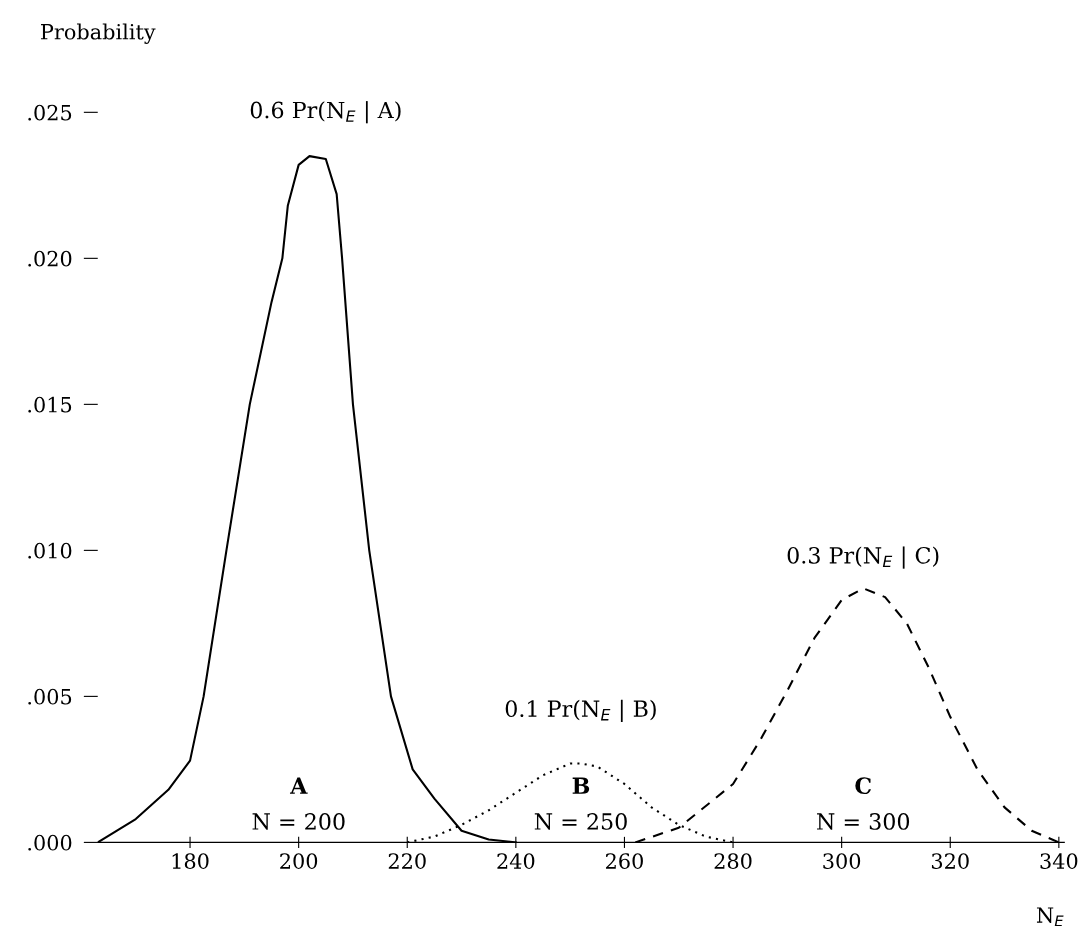  Describe the element at coordinates (50, 696) in the screenshot. I see `y-tick-label: .005` at that location.